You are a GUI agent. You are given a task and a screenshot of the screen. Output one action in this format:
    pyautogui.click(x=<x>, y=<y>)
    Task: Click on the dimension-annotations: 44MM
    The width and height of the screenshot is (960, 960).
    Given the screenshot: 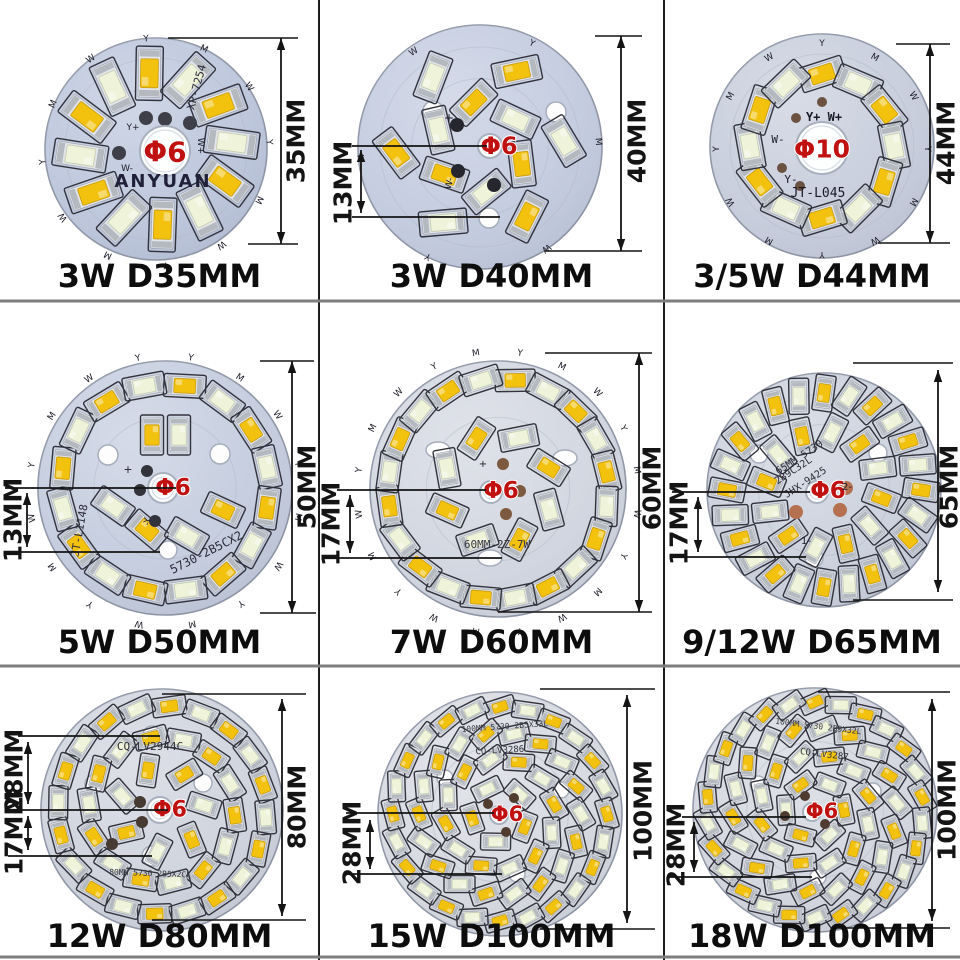 What is the action you would take?
    pyautogui.click(x=919, y=143)
    